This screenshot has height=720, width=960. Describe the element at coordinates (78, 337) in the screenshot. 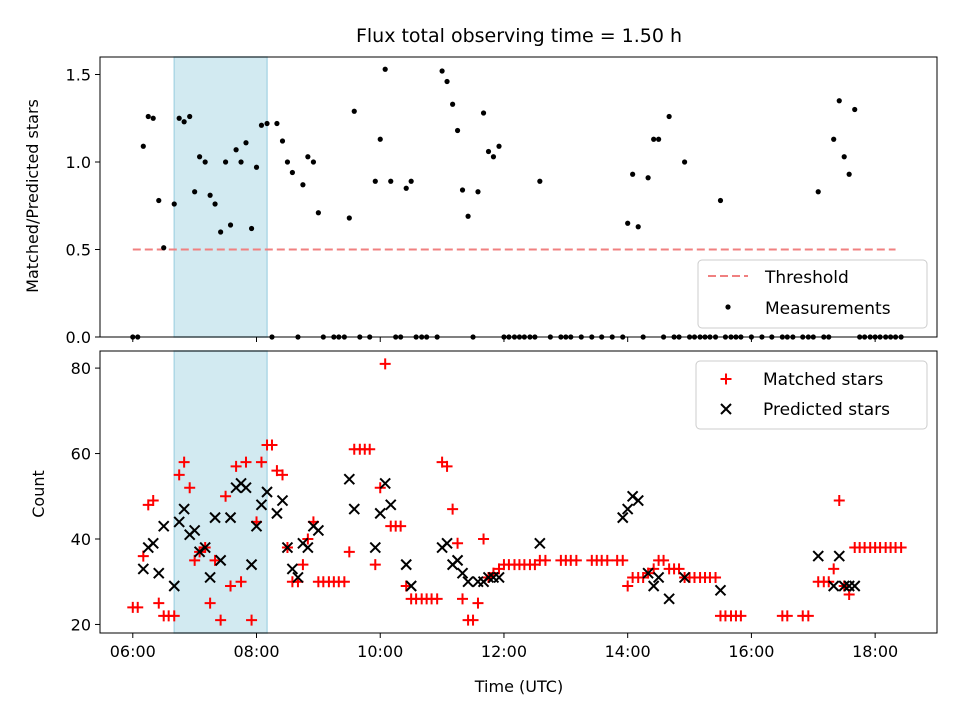

I see `y-tick-label: 0.0` at that location.